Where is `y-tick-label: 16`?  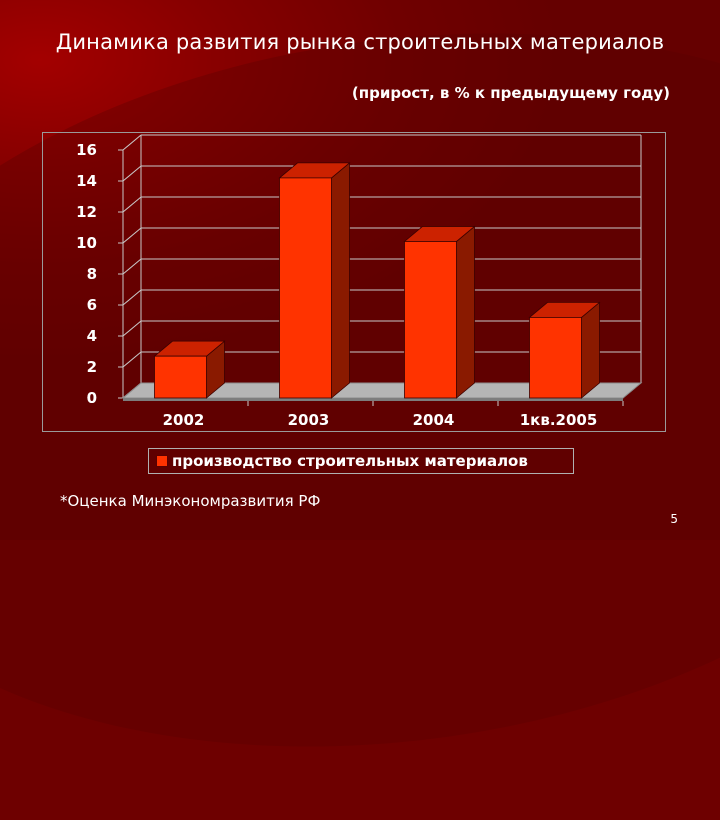 y-tick-label: 16 is located at coordinates (86, 150).